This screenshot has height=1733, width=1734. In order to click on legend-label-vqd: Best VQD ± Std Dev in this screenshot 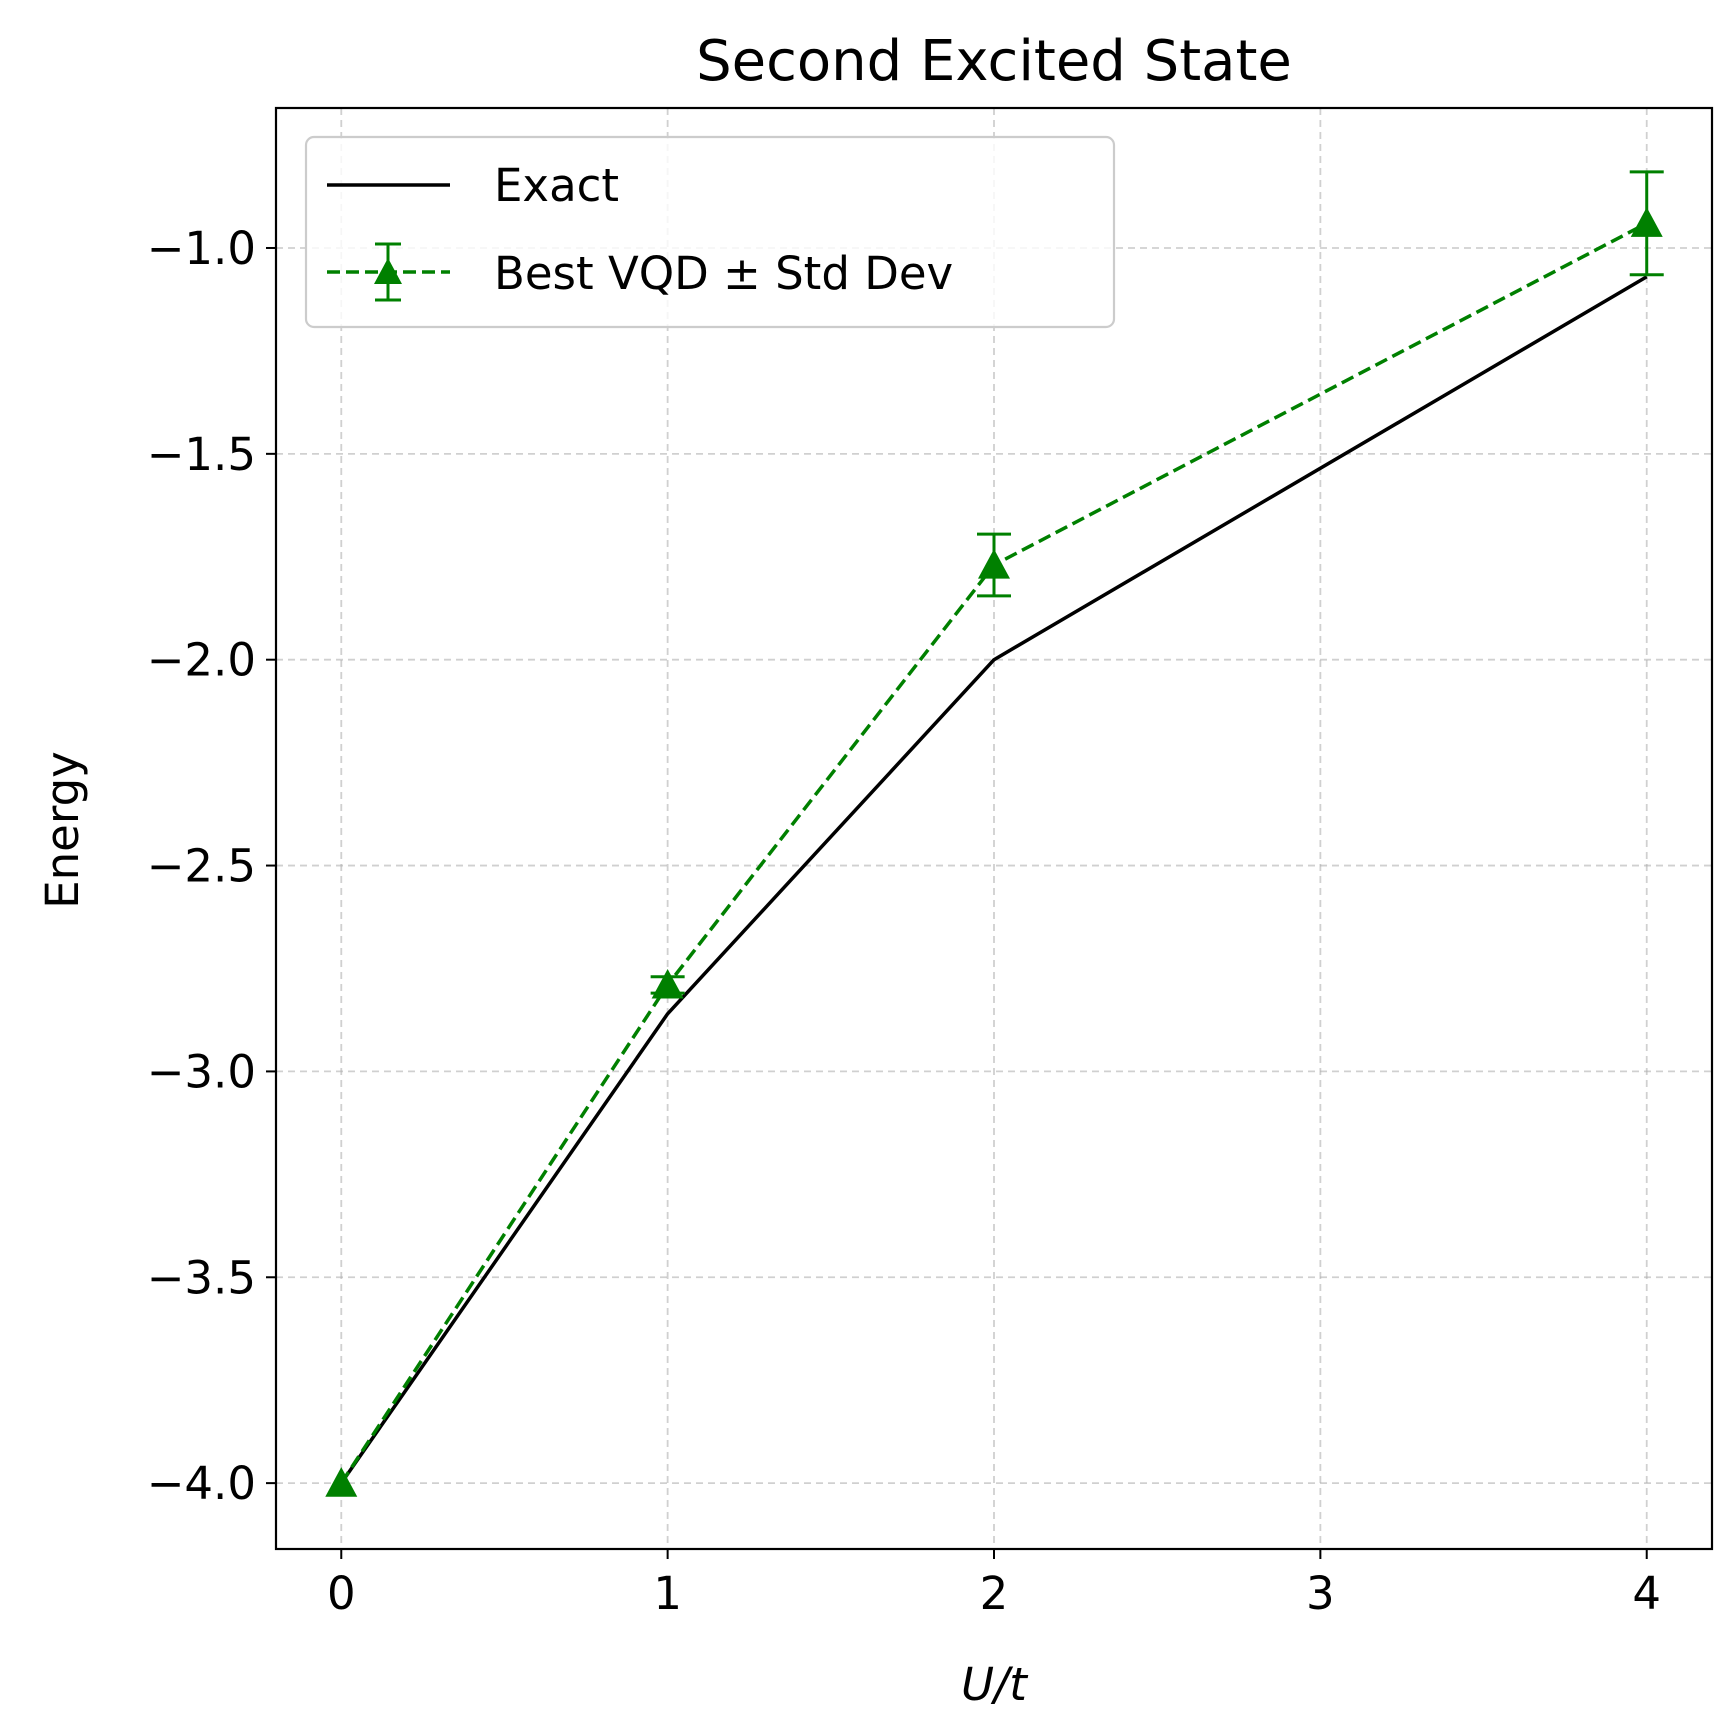, I will do `click(723, 273)`.